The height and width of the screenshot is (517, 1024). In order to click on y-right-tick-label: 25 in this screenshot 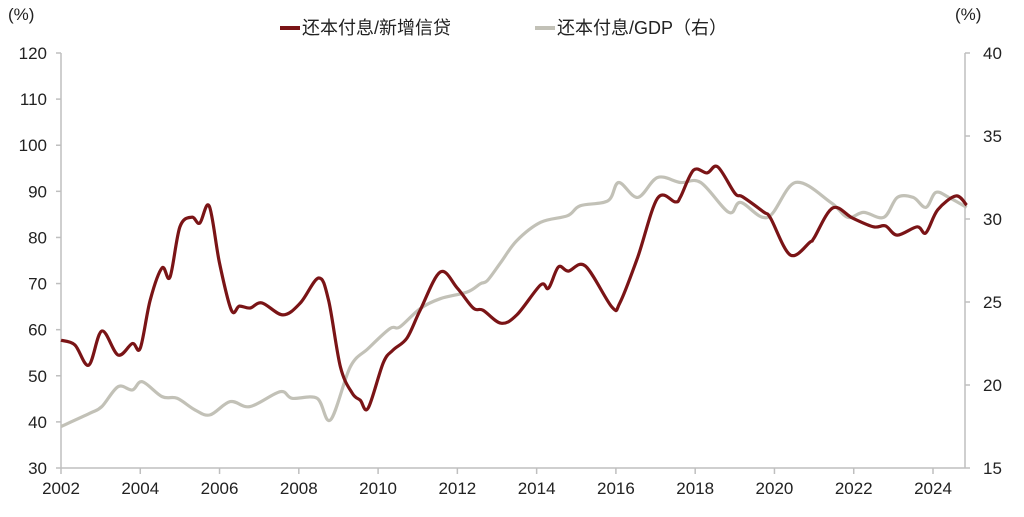, I will do `click(992, 302)`.